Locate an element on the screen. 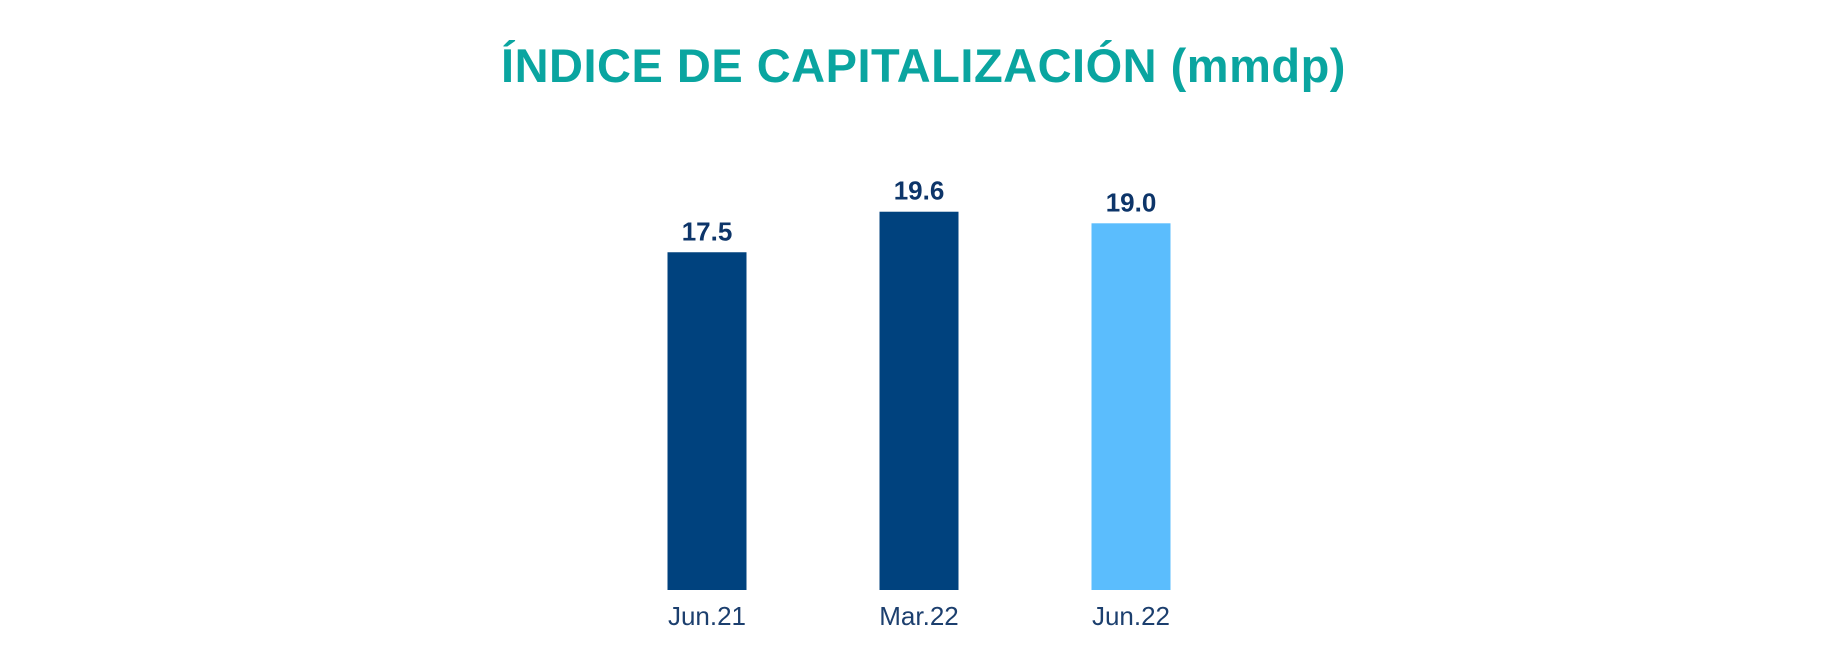 Image resolution: width=1847 pixels, height=657 pixels. x-tick-label: Mar.22 is located at coordinates (919, 616).